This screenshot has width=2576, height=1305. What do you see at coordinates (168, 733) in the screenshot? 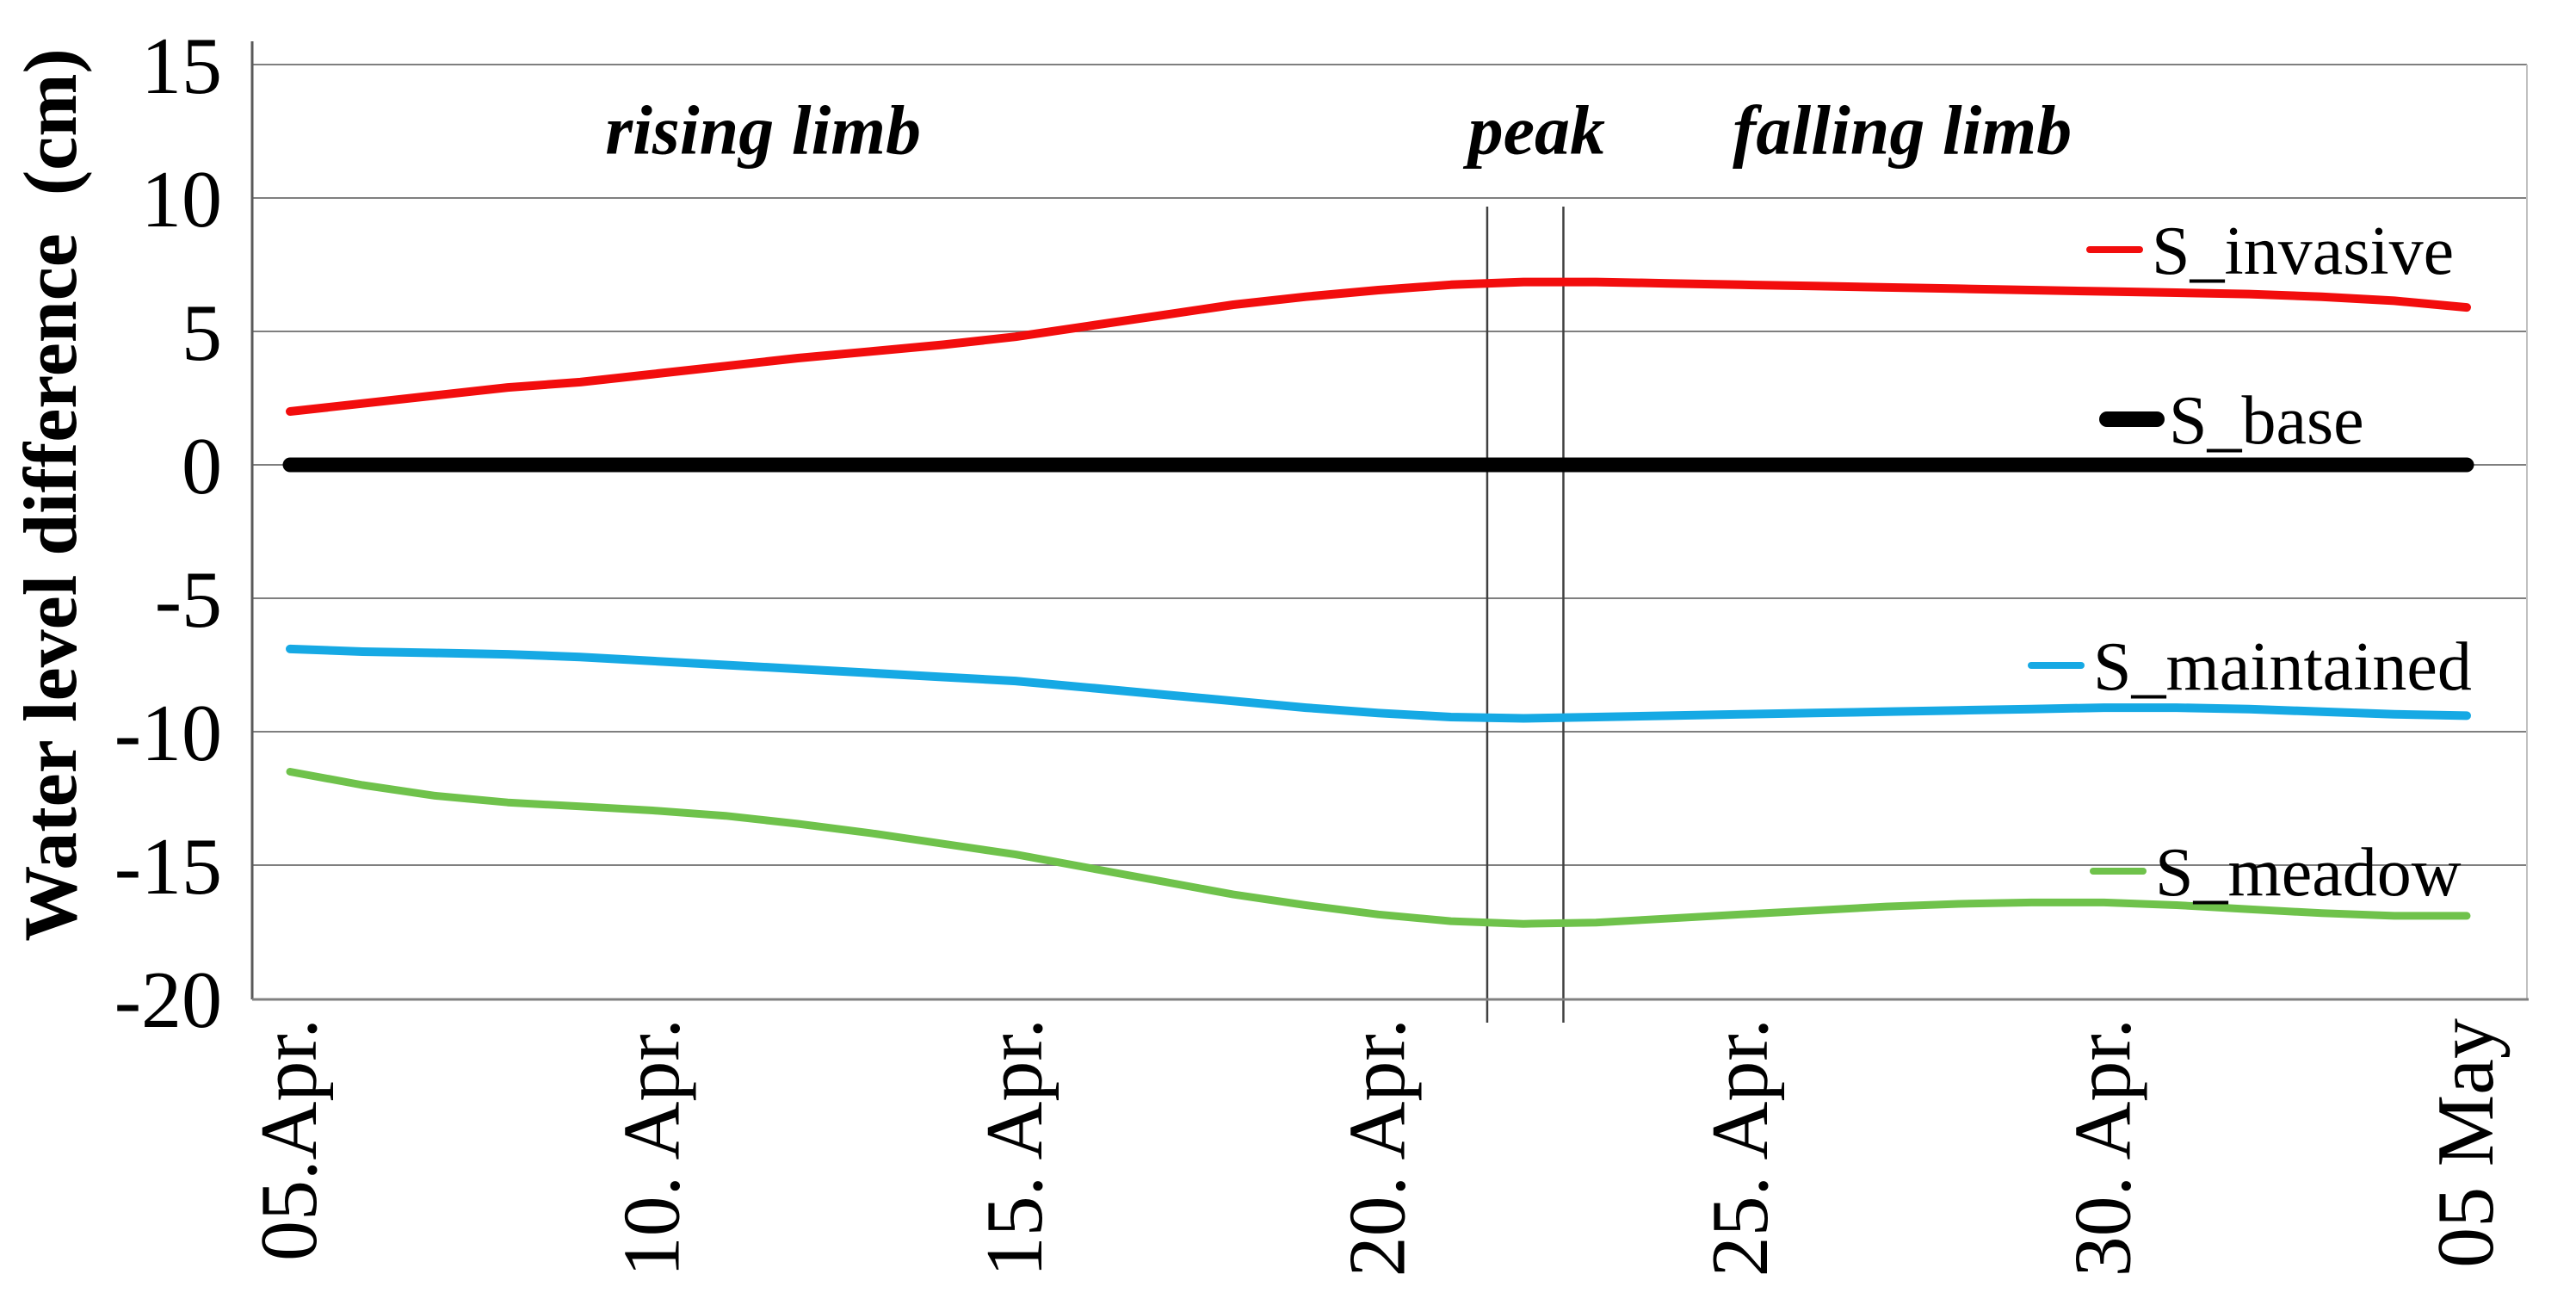
I see `y-tick-label--10: -10` at bounding box center [168, 733].